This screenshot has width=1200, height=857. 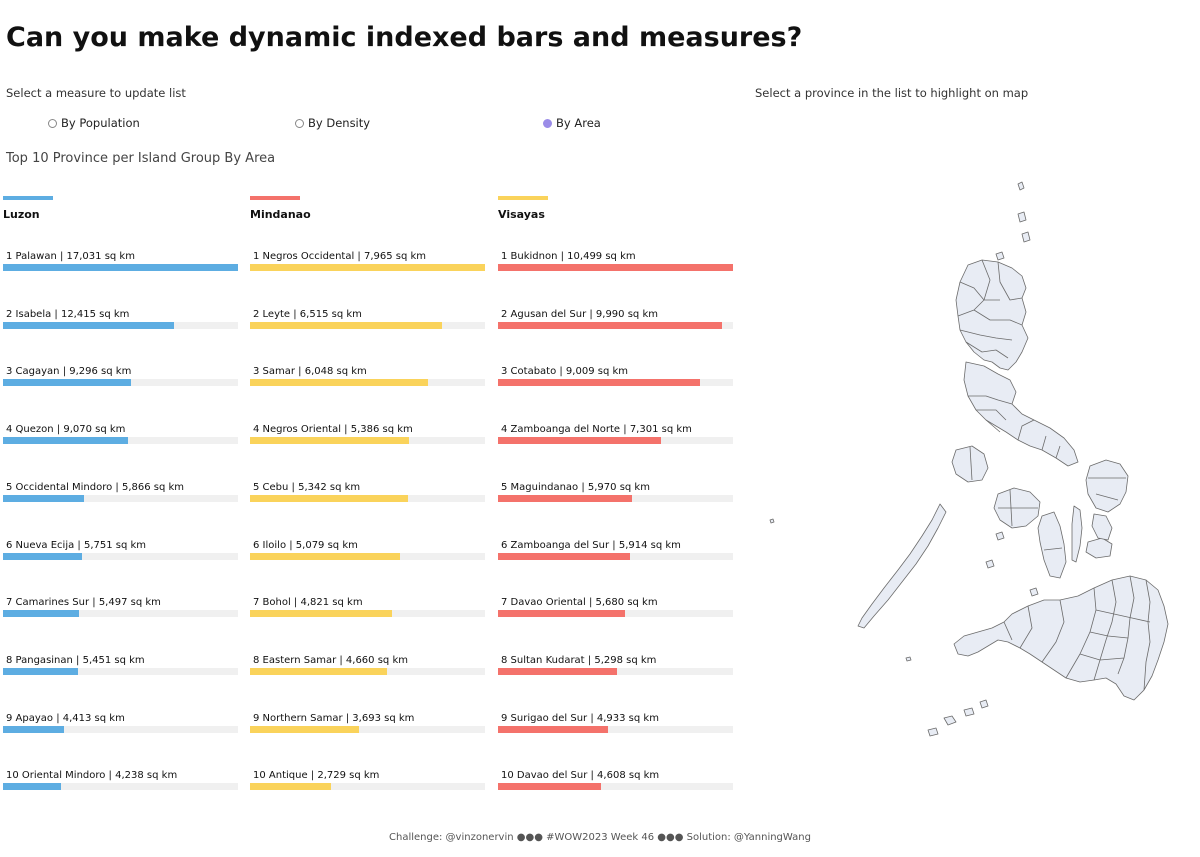 I want to click on province-row: 3 Cotabato | 9,009 sq km, so click(x=616, y=381).